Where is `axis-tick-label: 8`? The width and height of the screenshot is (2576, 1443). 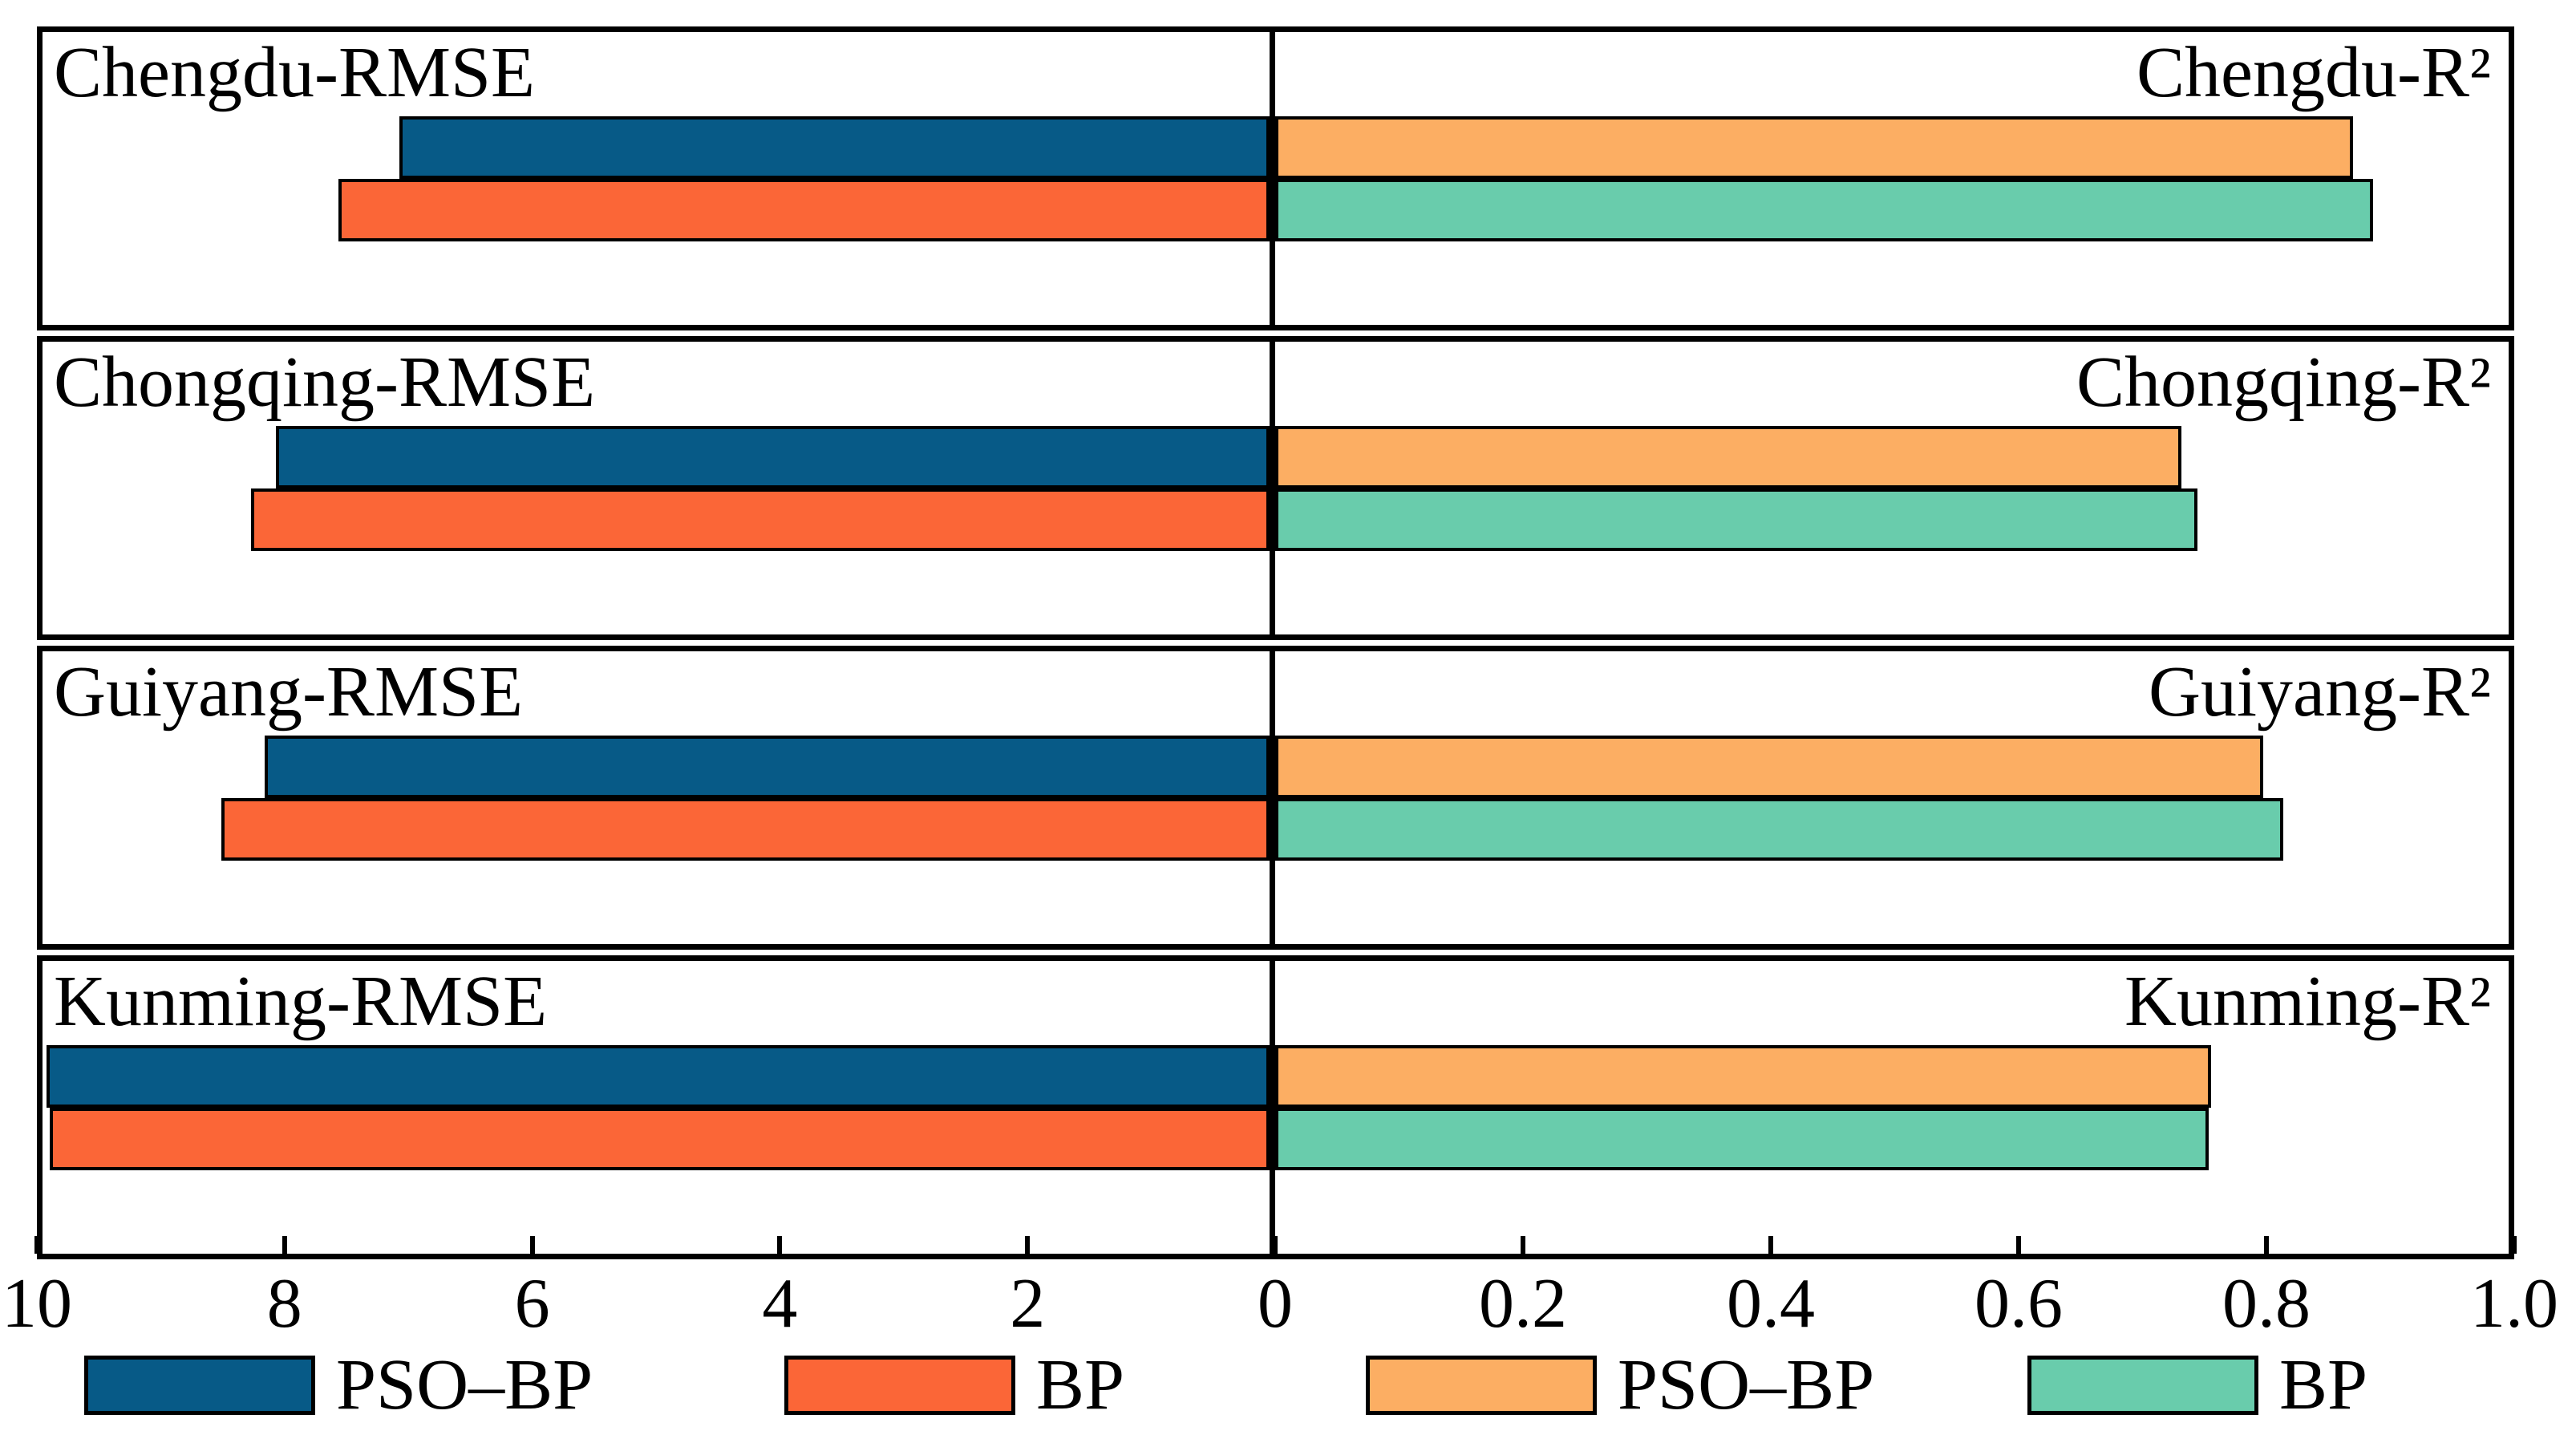 axis-tick-label: 8 is located at coordinates (284, 1304).